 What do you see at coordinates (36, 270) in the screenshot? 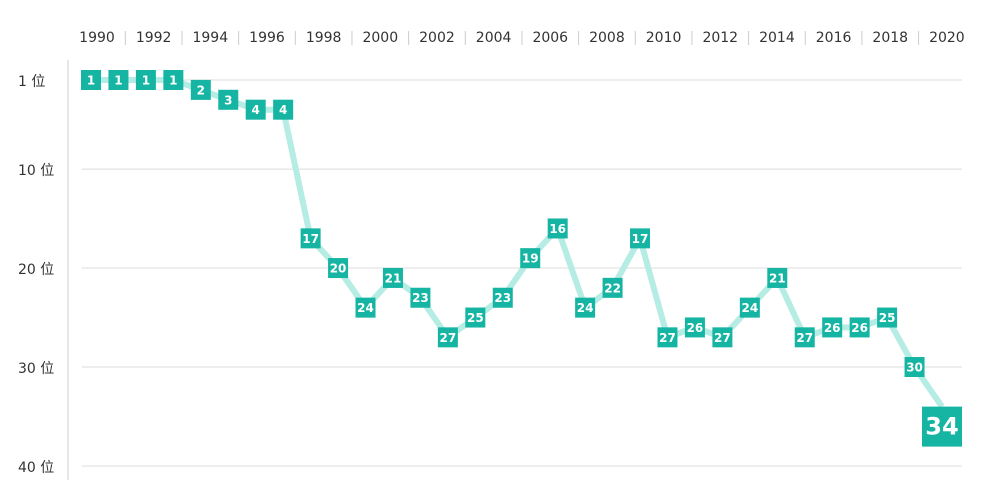
I see `y-tick-label: 20 位` at bounding box center [36, 270].